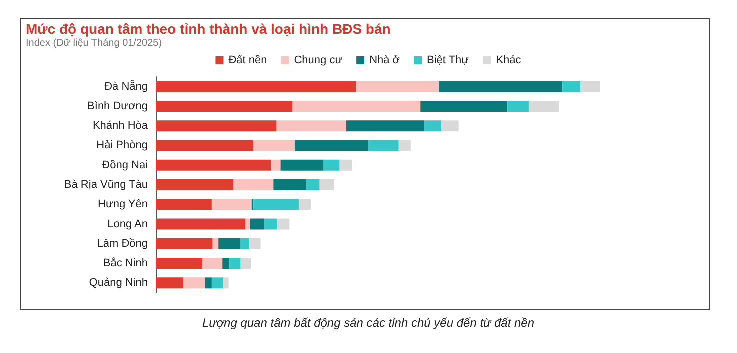 Image resolution: width=737 pixels, height=353 pixels. What do you see at coordinates (248, 60) in the screenshot?
I see `legend-label: Đất nền` at bounding box center [248, 60].